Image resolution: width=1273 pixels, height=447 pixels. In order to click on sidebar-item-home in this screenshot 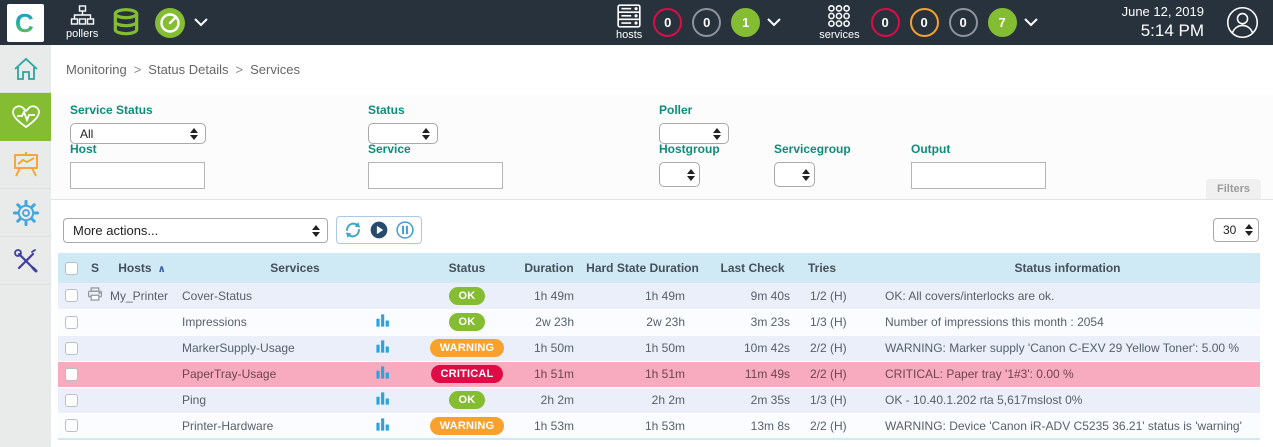, I will do `click(25, 69)`.